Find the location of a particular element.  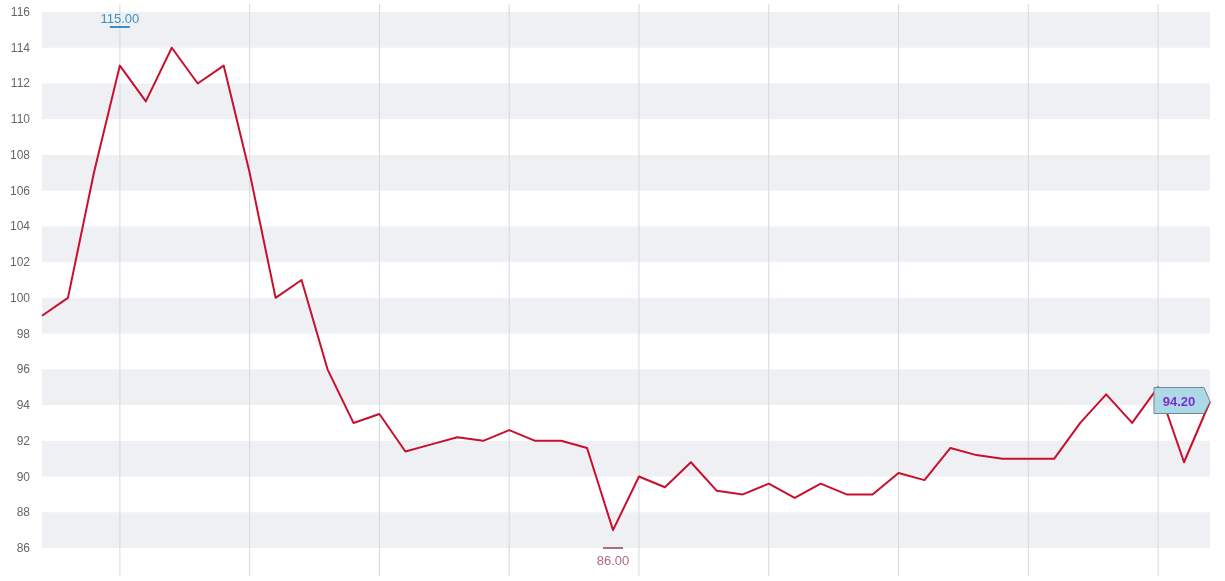

y-tick-label: 102 is located at coordinates (20, 262).